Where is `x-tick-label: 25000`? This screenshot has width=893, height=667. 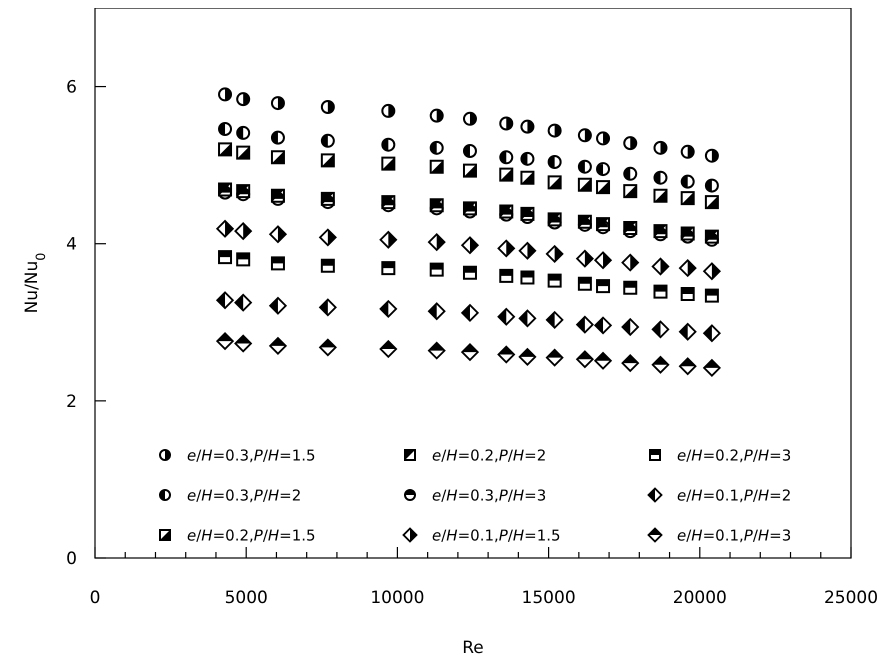
x-tick-label: 25000 is located at coordinates (851, 598).